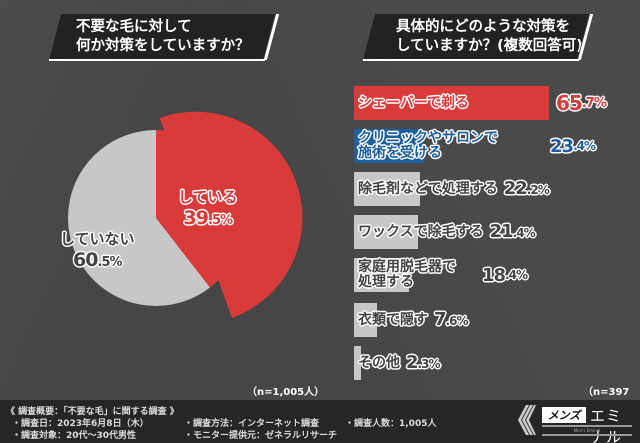  What do you see at coordinates (379, 362) in the screenshot?
I see `bar-name: その他` at bounding box center [379, 362].